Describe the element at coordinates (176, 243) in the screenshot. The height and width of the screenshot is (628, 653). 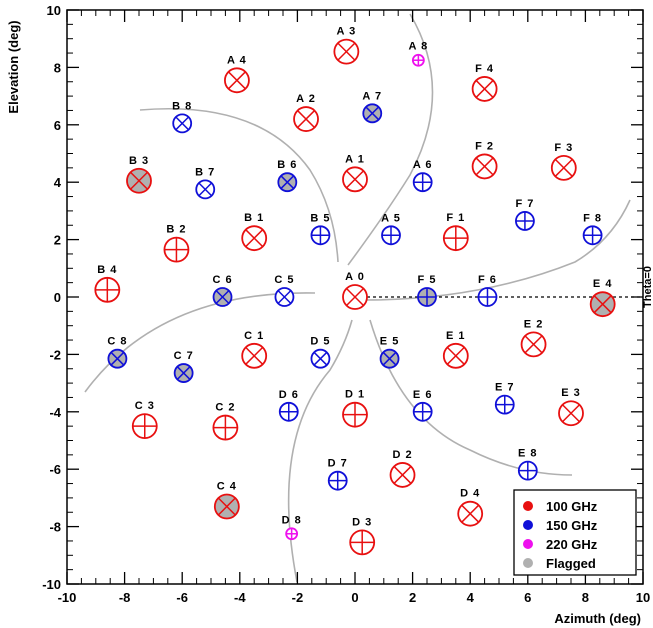
I see `feed-b2: B 2` at that location.